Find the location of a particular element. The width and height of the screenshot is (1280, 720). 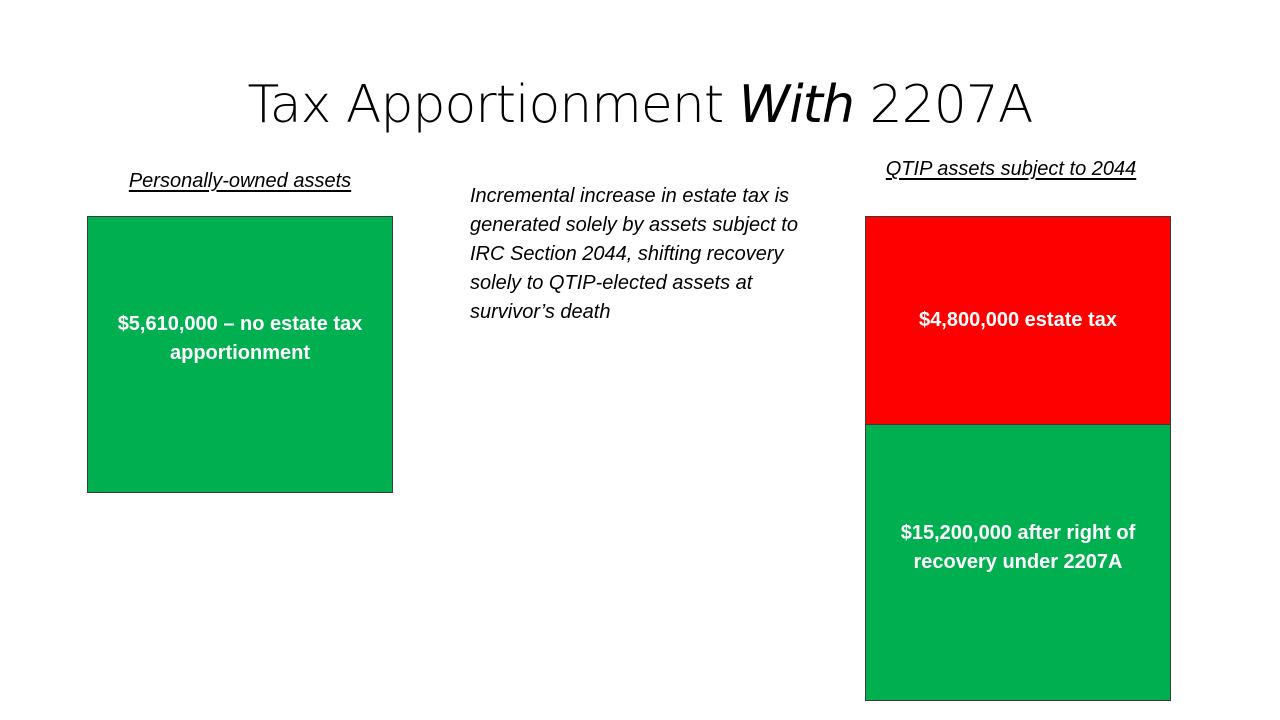

title-italic-text: With is located at coordinates (796, 105).